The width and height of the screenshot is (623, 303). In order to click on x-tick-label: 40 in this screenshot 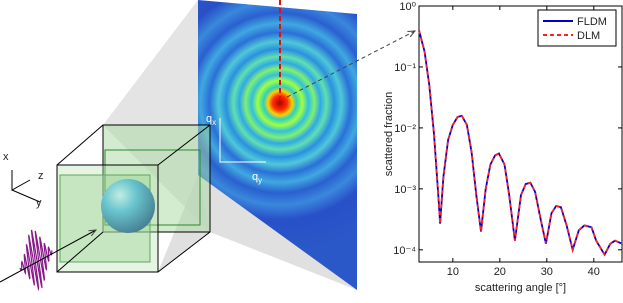, I will do `click(594, 272)`.